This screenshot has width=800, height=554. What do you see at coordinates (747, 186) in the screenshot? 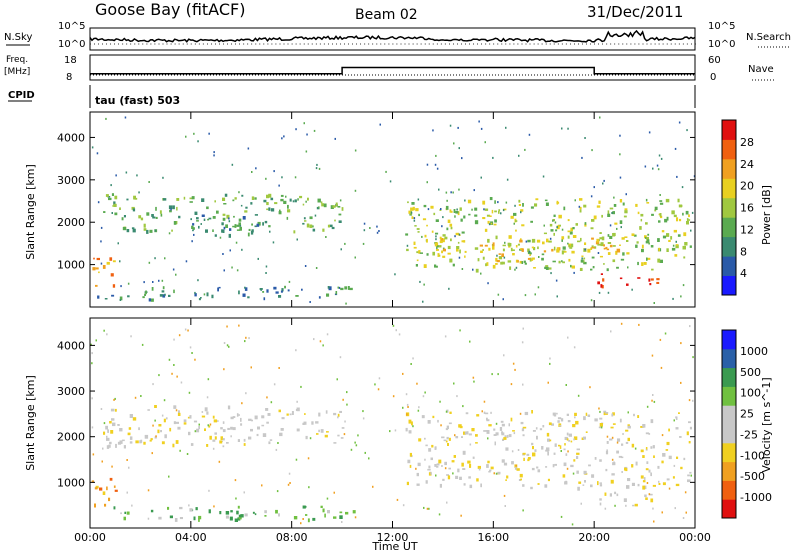
I see `colorbar-tick-label: 20` at bounding box center [747, 186].